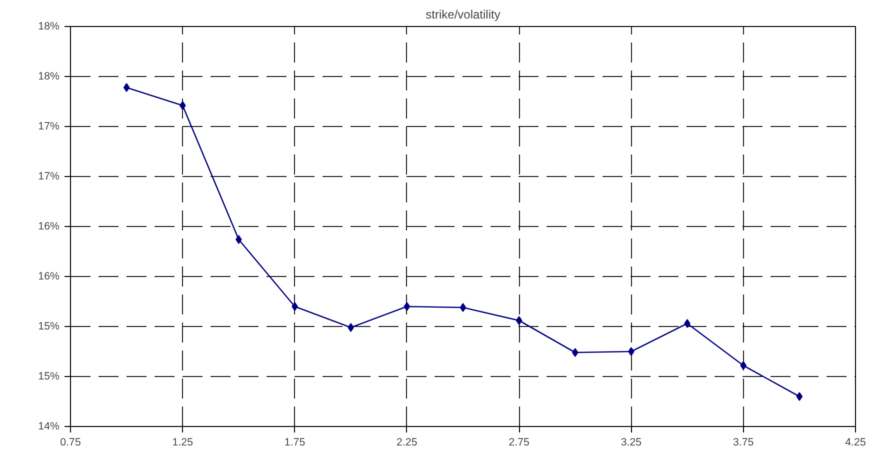 This screenshot has width=891, height=454. I want to click on x-tick-label: 1.25, so click(183, 442).